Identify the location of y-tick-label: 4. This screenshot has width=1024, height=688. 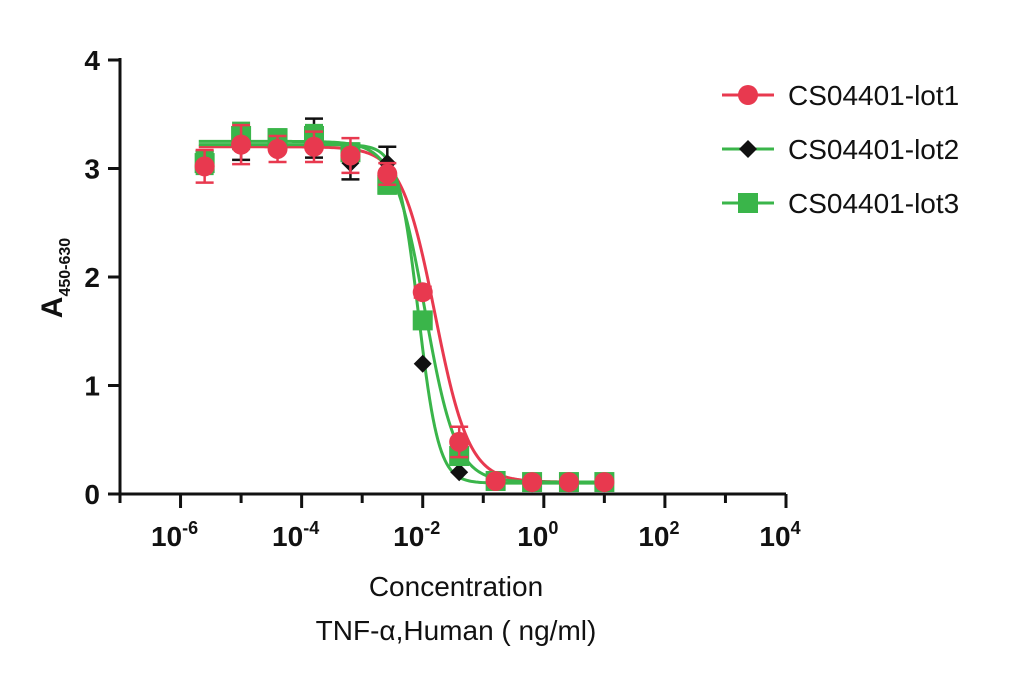
(92, 60).